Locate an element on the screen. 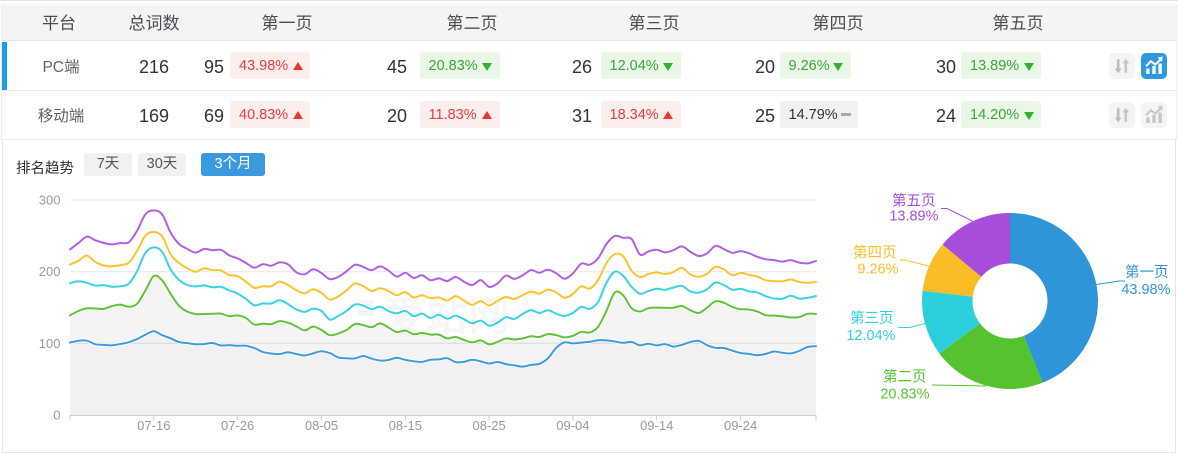 The height and width of the screenshot is (454, 1178). svg-text: 第二页 is located at coordinates (905, 377).